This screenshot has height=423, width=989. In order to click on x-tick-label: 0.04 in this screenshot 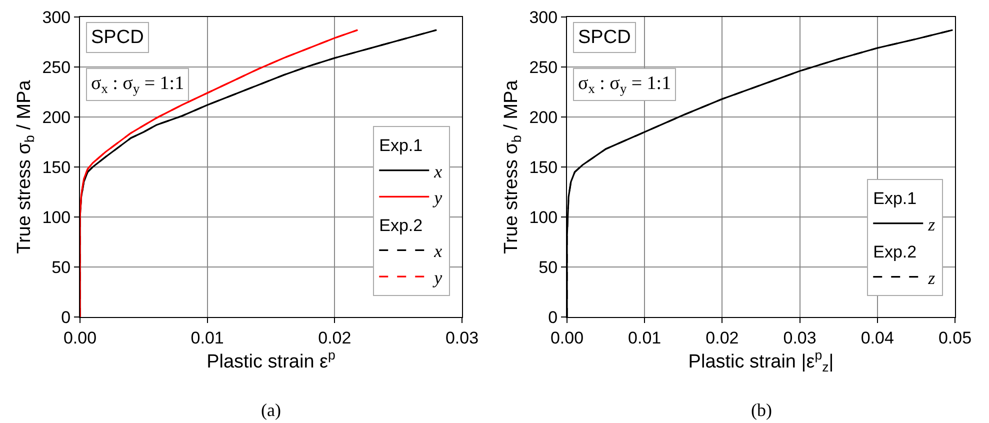, I will do `click(877, 338)`.